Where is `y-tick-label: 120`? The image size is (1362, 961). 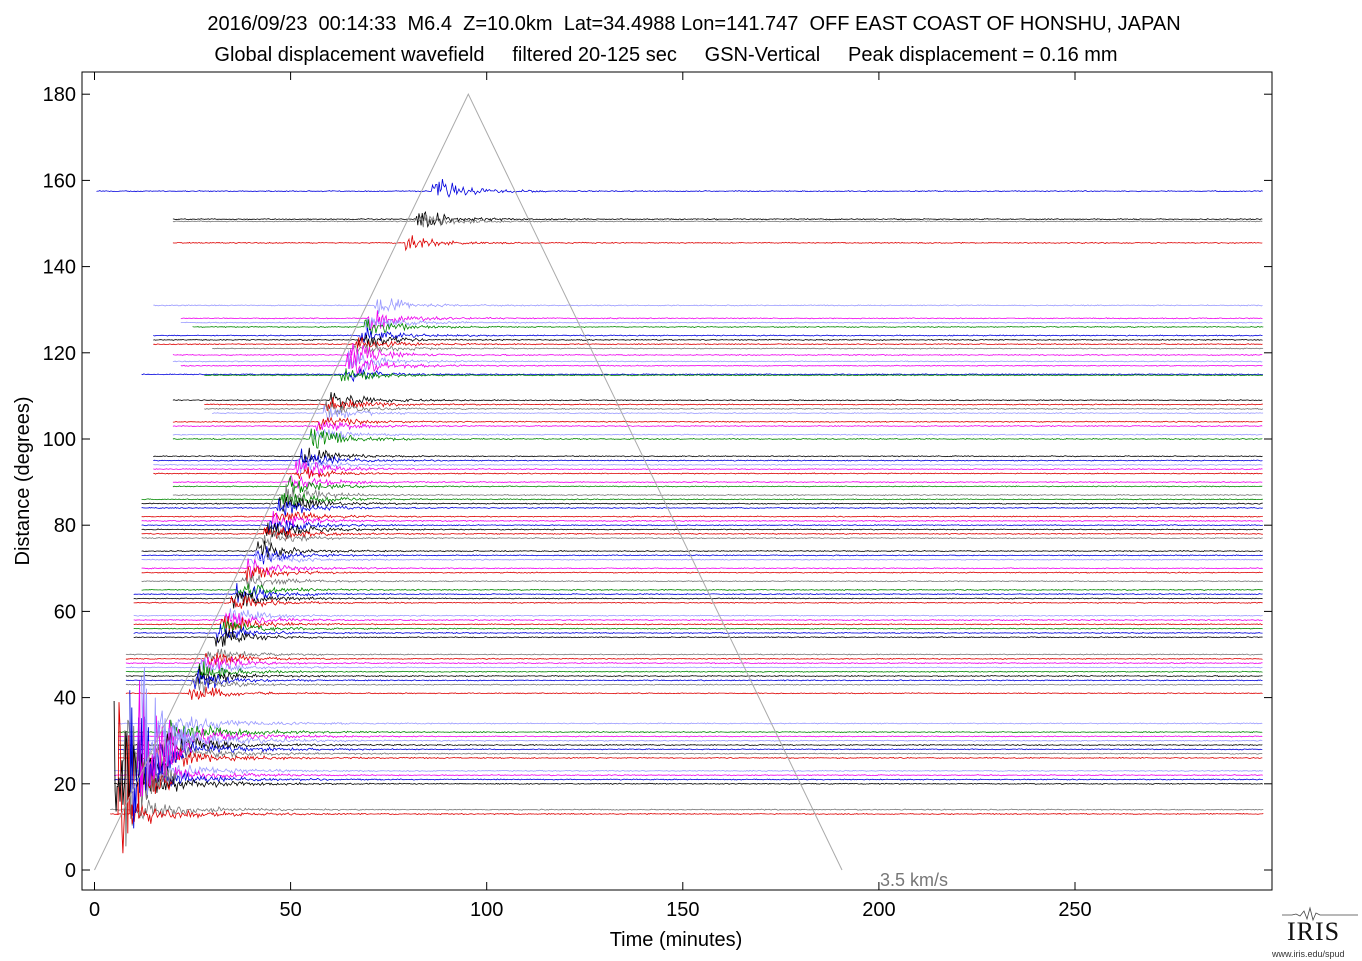
y-tick-label: 120 is located at coordinates (59, 354).